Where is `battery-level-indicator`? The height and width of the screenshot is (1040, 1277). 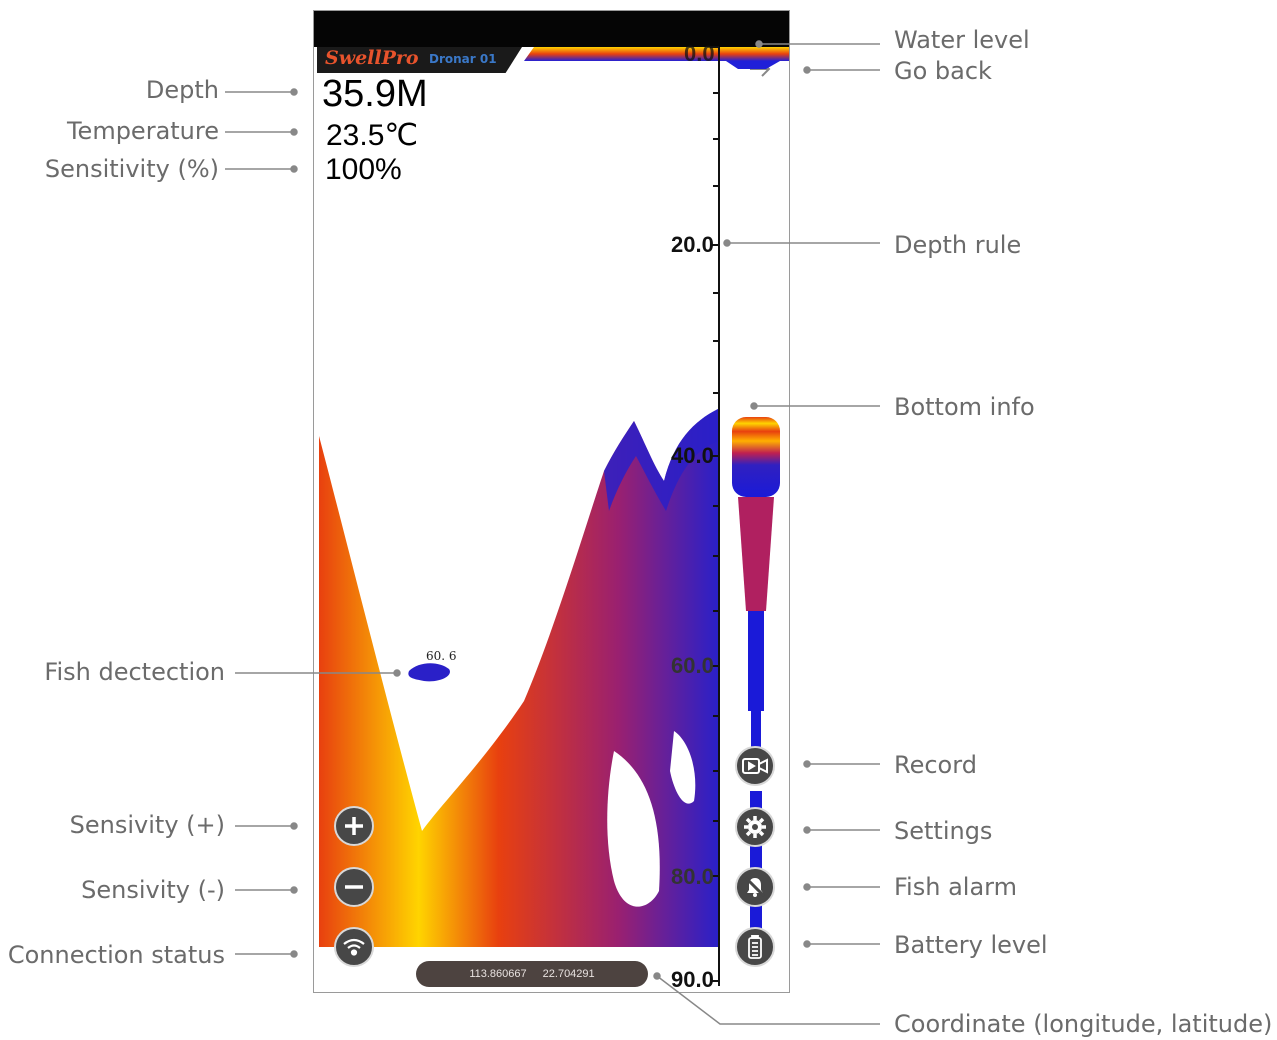 battery-level-indicator is located at coordinates (755, 947).